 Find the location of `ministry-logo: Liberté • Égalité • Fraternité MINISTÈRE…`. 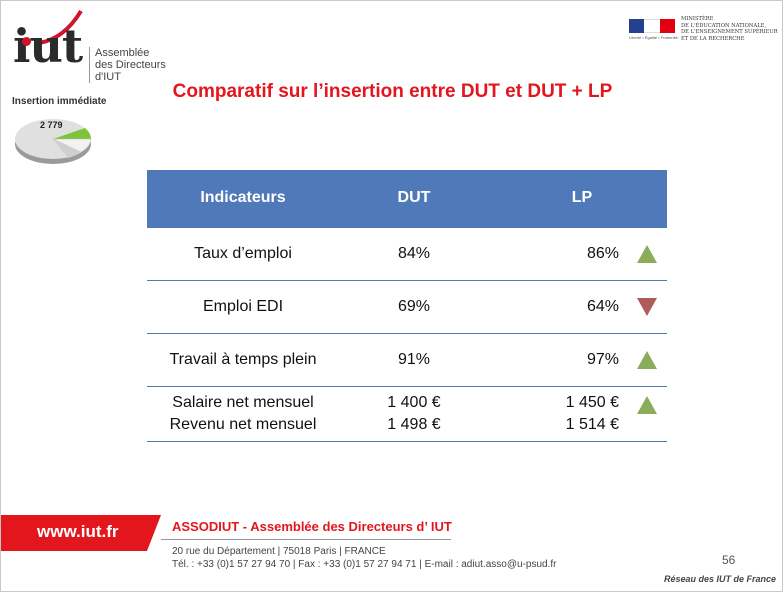

ministry-logo: Liberté • Égalité • Fraternité MINISTÈRE… is located at coordinates (704, 32).